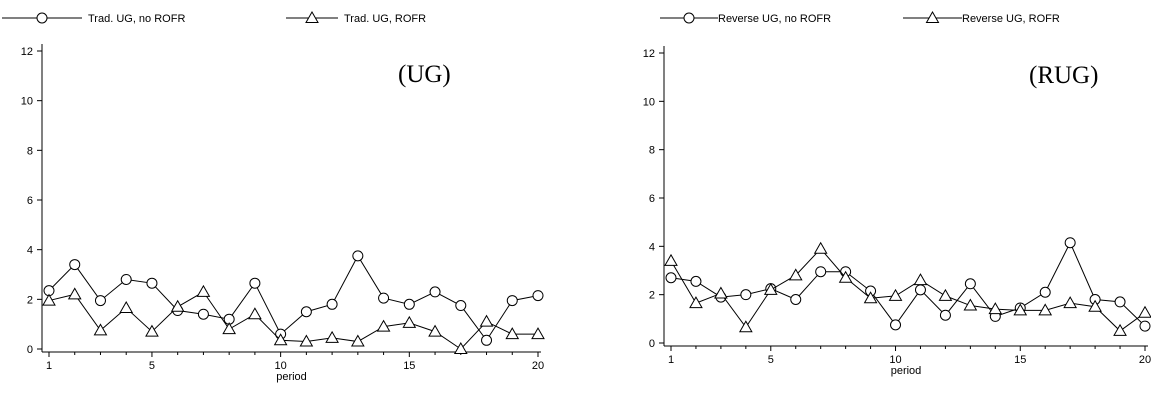  I want to click on x-tick-label: 5, so click(152, 366).